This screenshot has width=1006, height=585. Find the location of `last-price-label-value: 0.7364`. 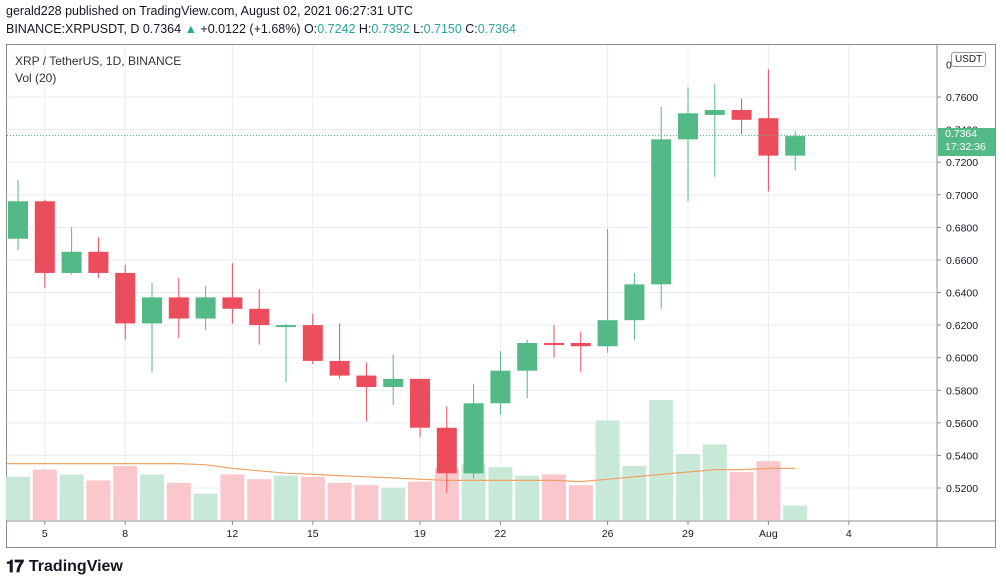

last-price-label-value: 0.7364 is located at coordinates (961, 134).